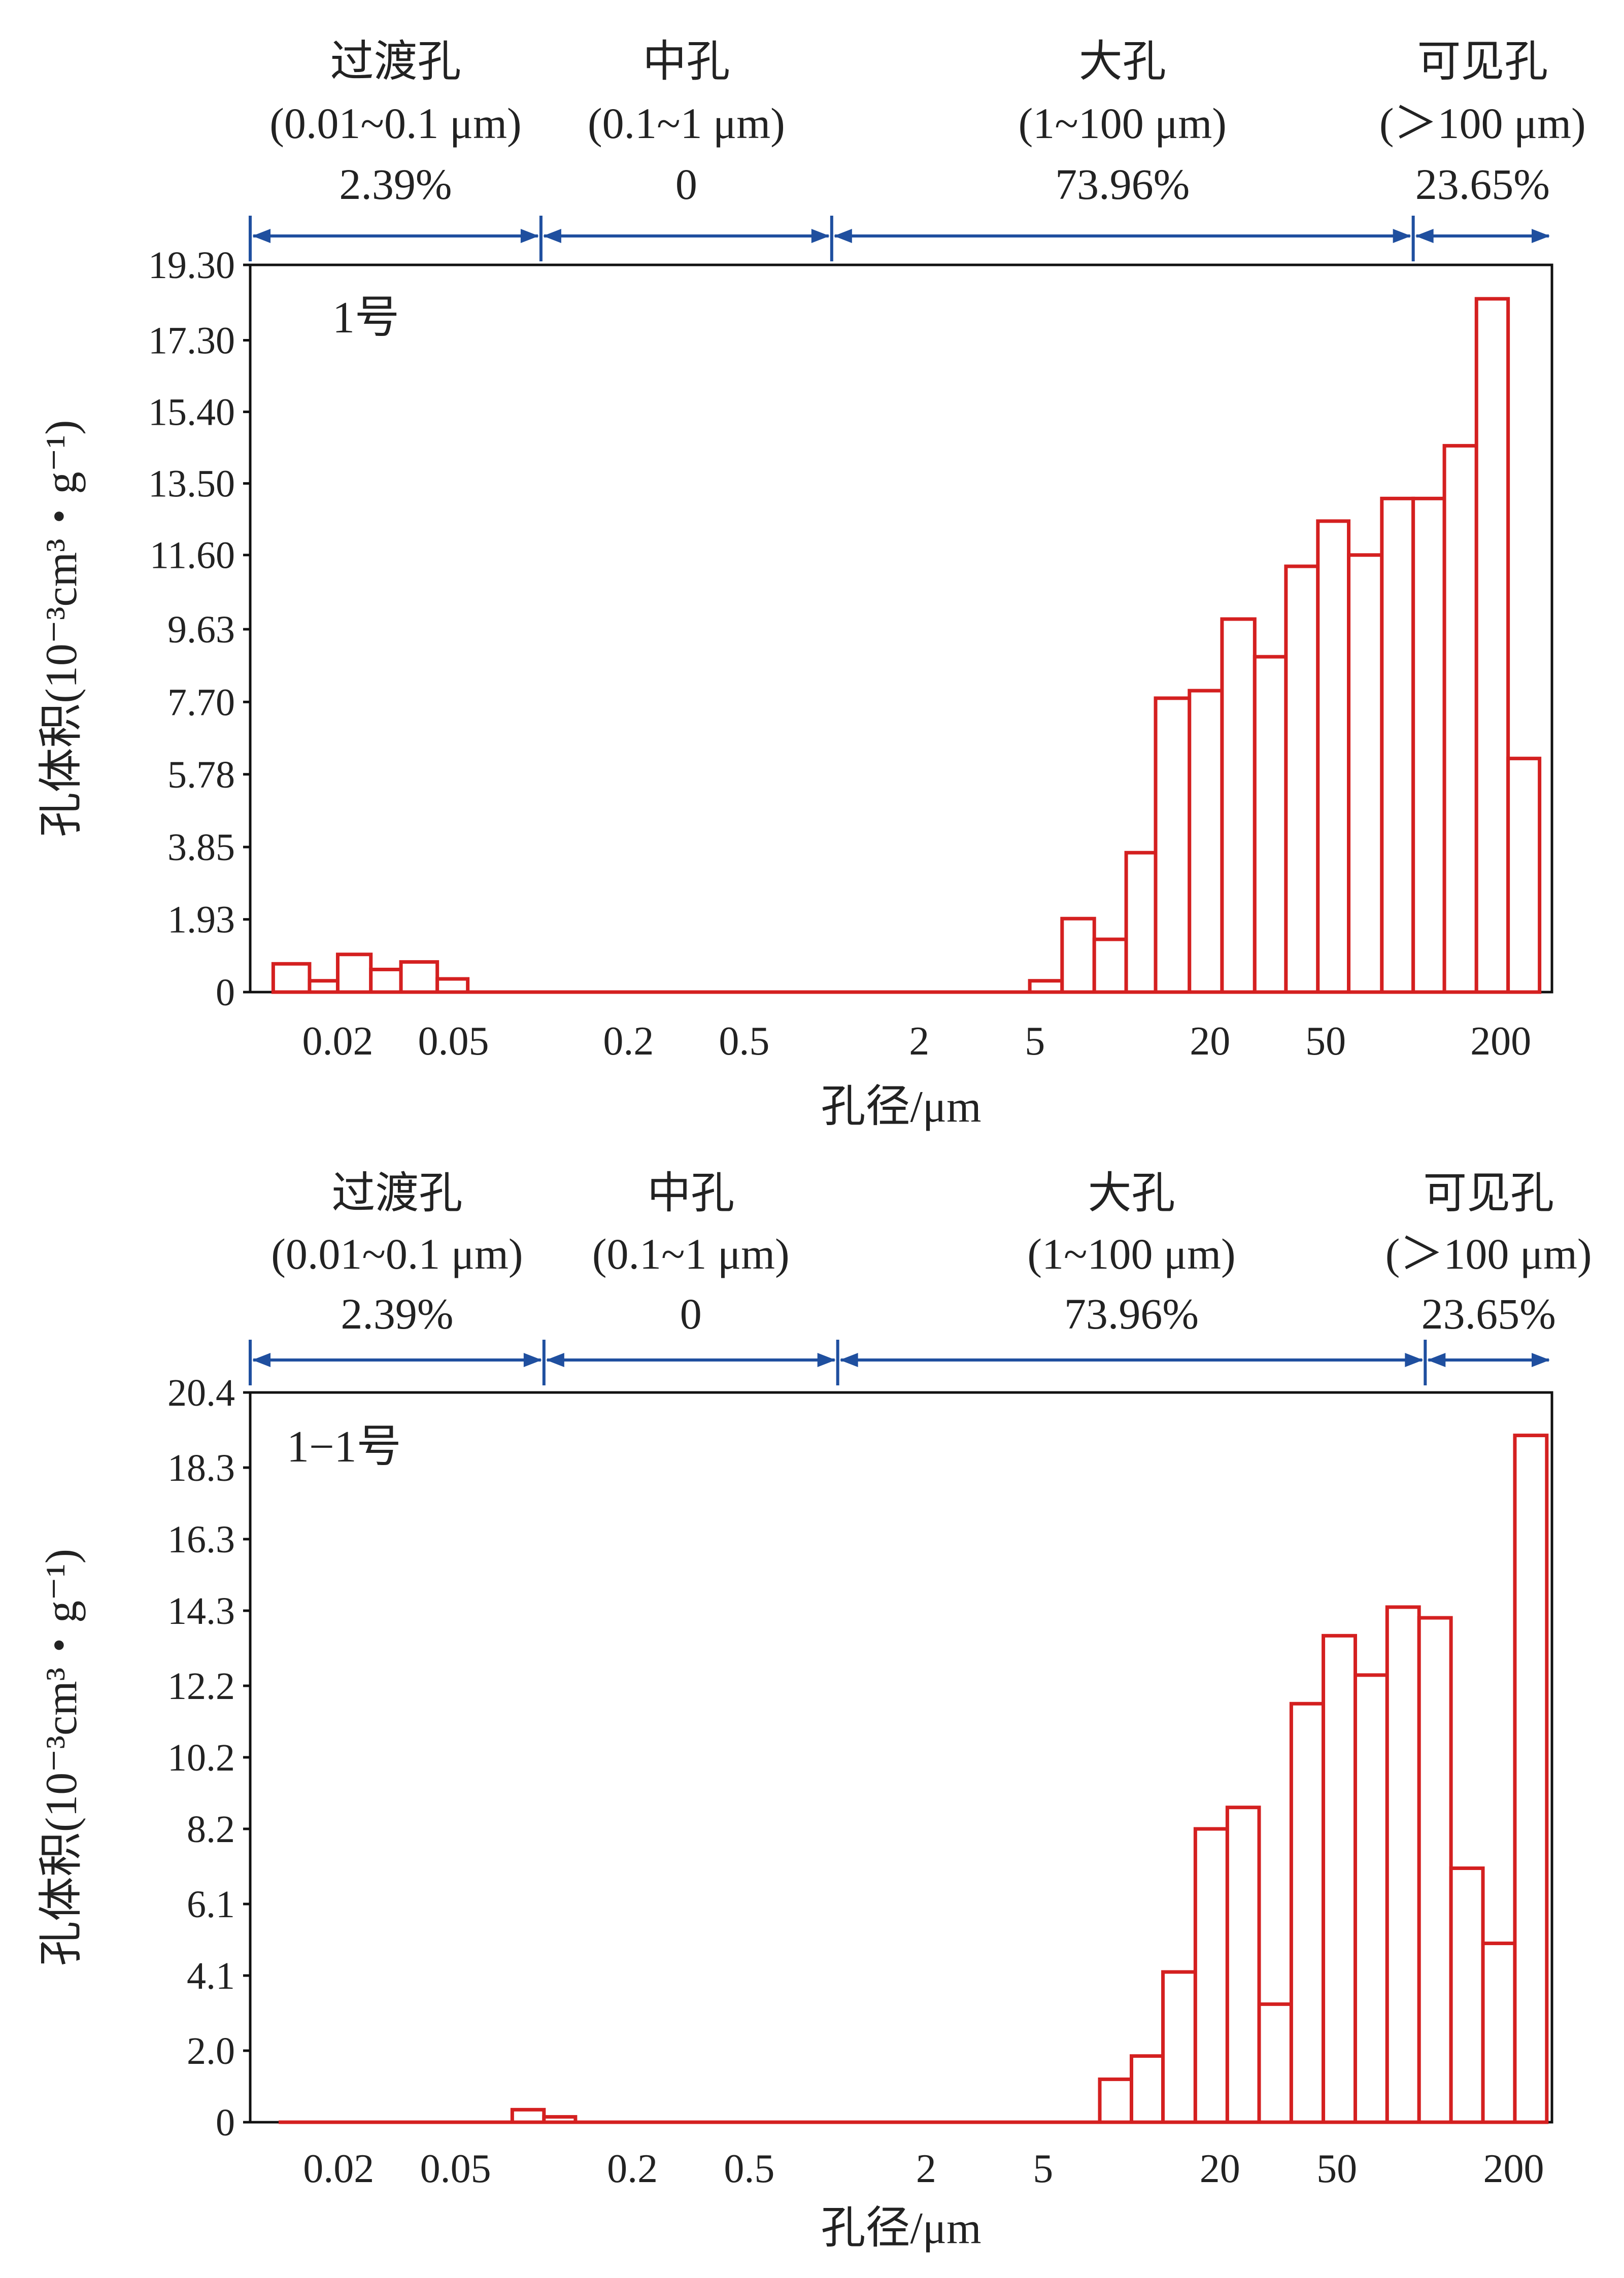 The width and height of the screenshot is (1624, 2278). What do you see at coordinates (201, 1468) in the screenshot?
I see `y-tick-label: 18.3` at bounding box center [201, 1468].